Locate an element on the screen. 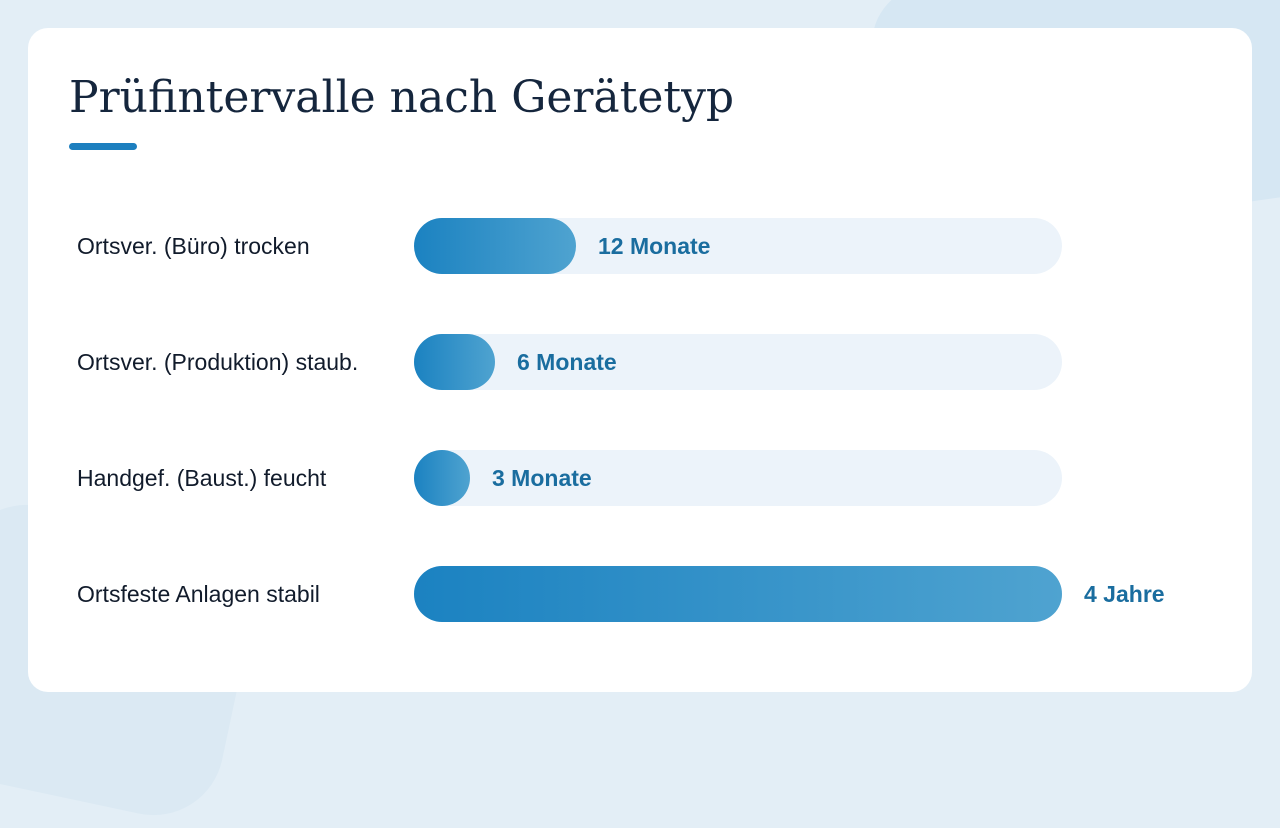 The width and height of the screenshot is (1280, 828). value-label: 12 Monate is located at coordinates (654, 246).